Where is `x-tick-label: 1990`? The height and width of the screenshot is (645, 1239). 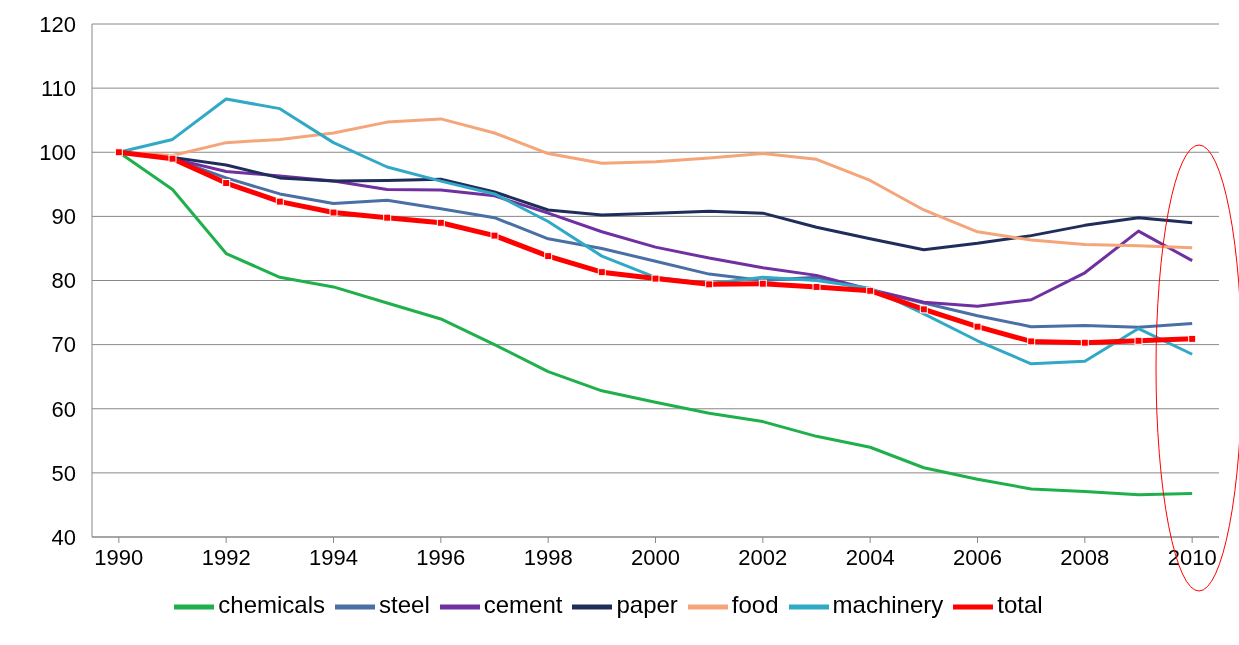
x-tick-label: 1990 is located at coordinates (119, 557).